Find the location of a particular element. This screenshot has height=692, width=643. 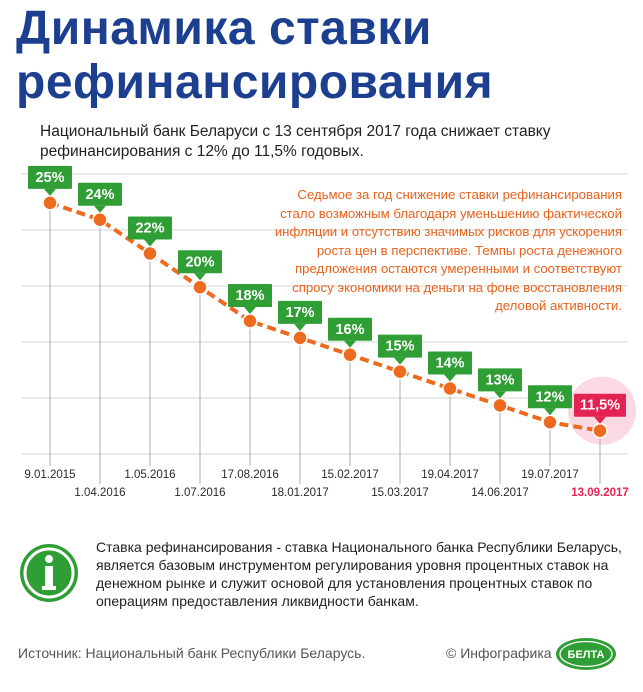

data-label: 25% is located at coordinates (49, 178).